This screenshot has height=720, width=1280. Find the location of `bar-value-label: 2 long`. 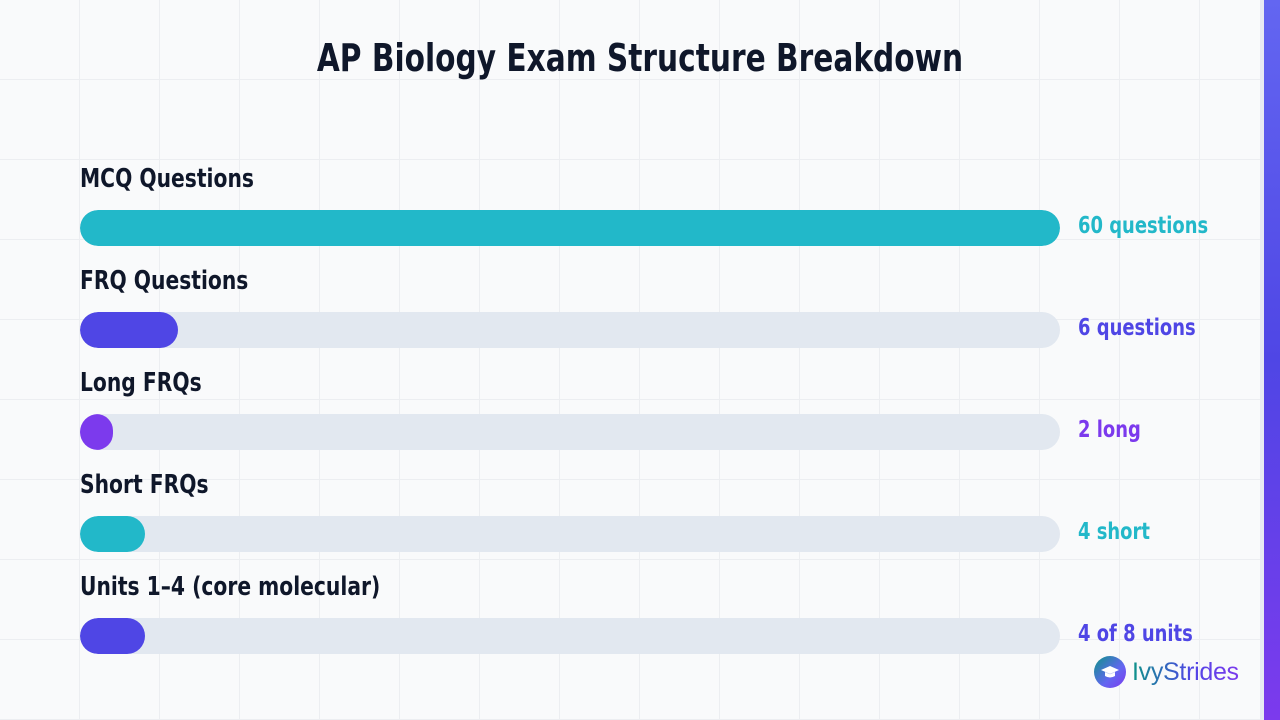

bar-value-label: 2 long is located at coordinates (1109, 430).